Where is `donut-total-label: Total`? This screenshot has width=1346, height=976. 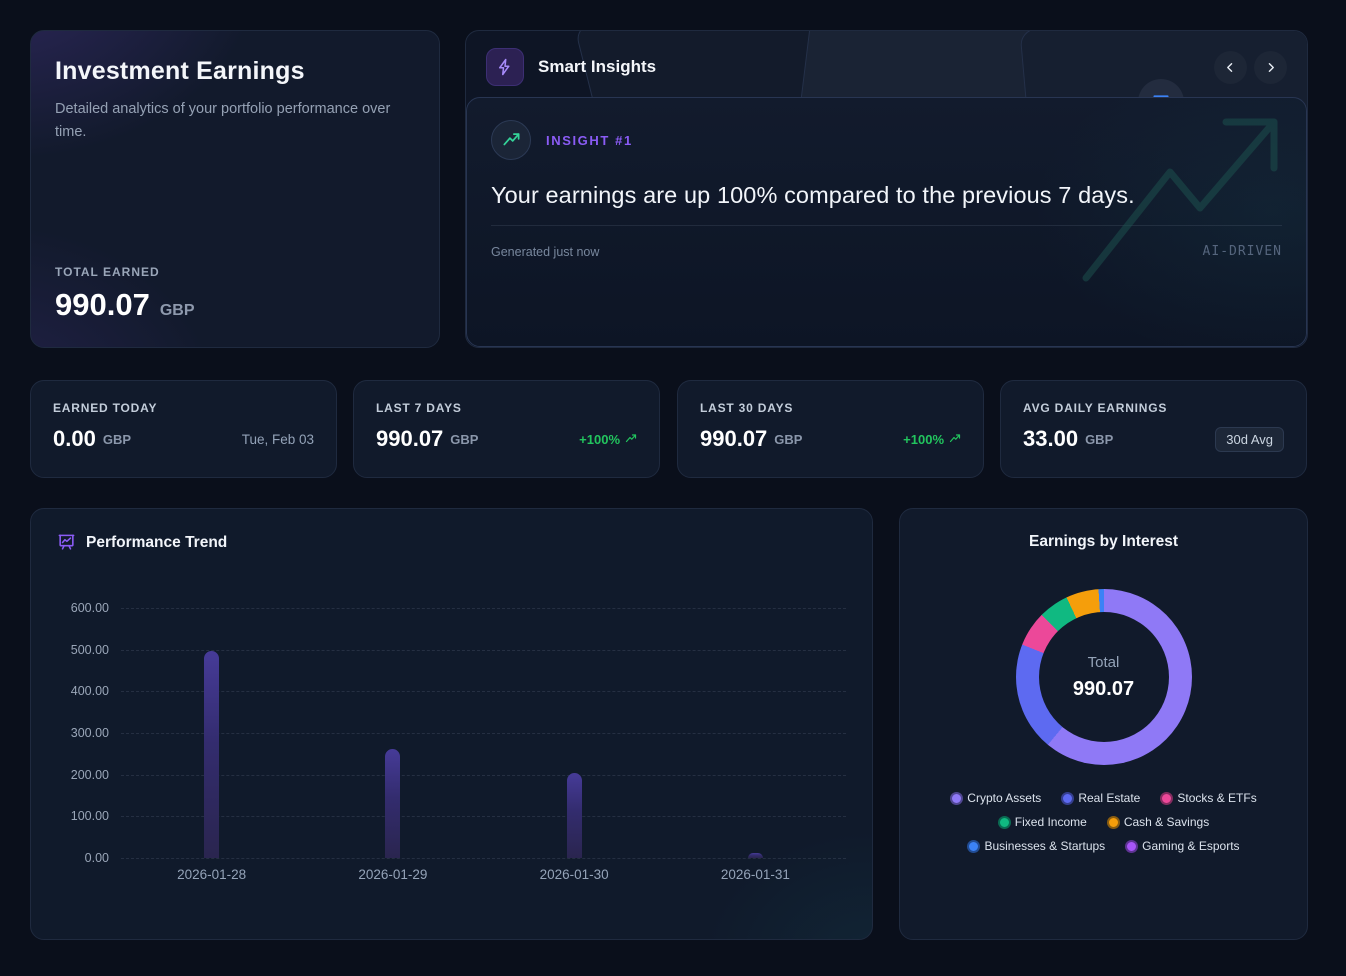
donut-total-label: Total is located at coordinates (1103, 662).